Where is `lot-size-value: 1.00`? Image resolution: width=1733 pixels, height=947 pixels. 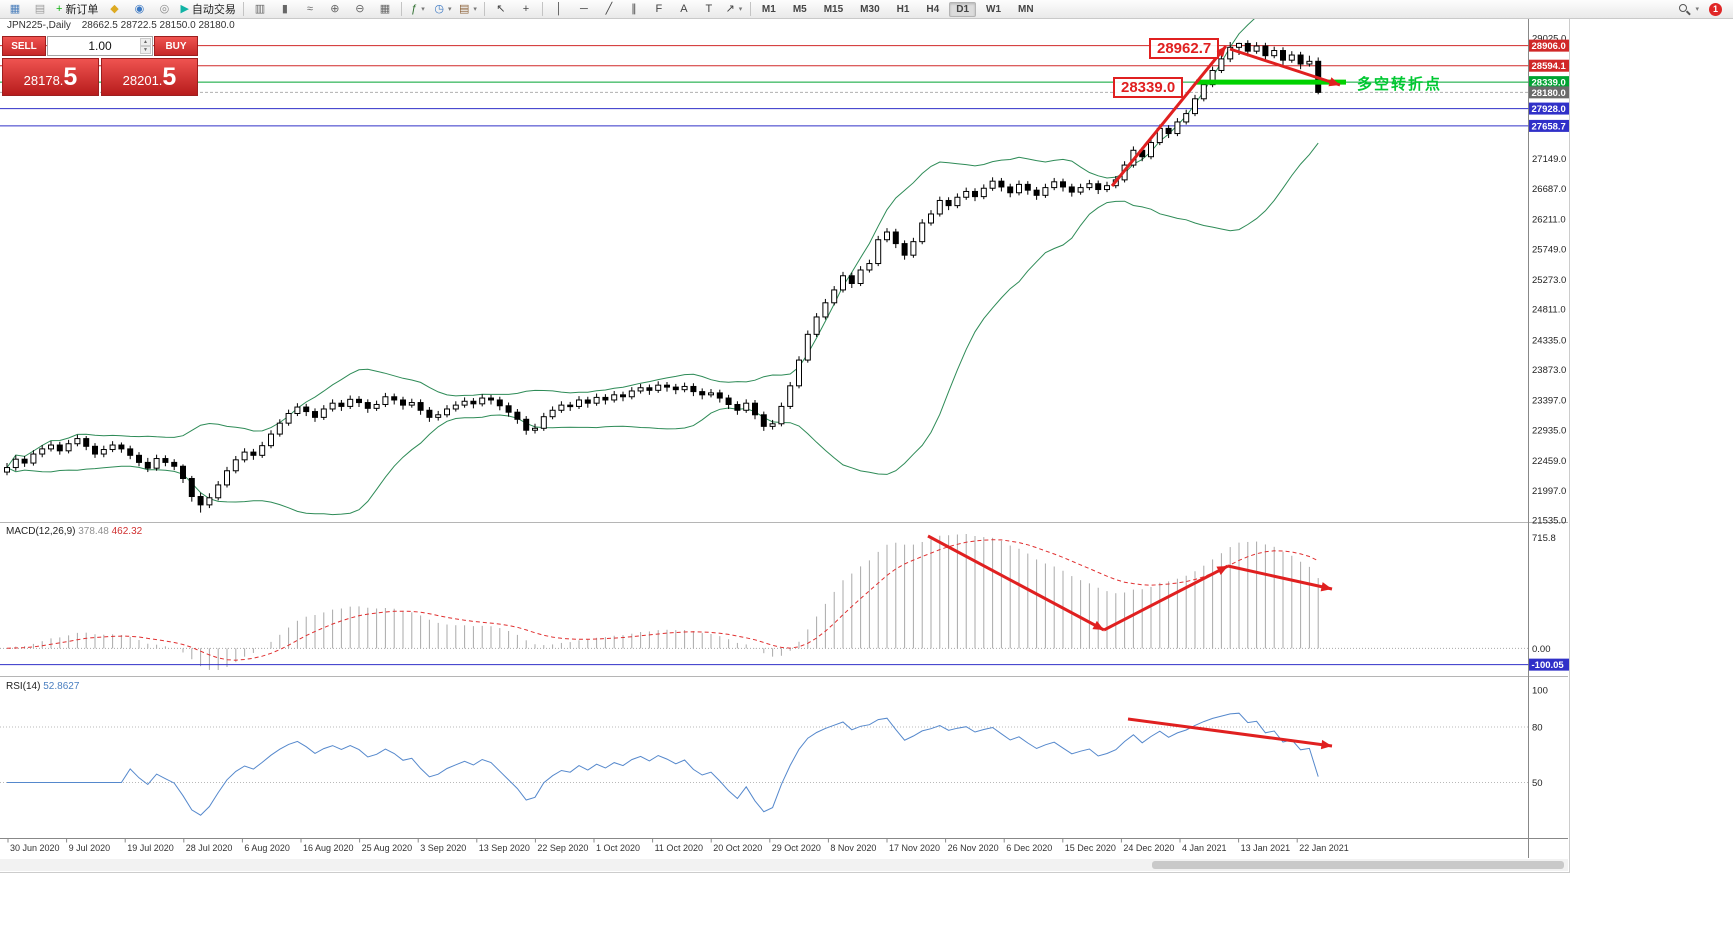
lot-size-value: 1.00 is located at coordinates (100, 46).